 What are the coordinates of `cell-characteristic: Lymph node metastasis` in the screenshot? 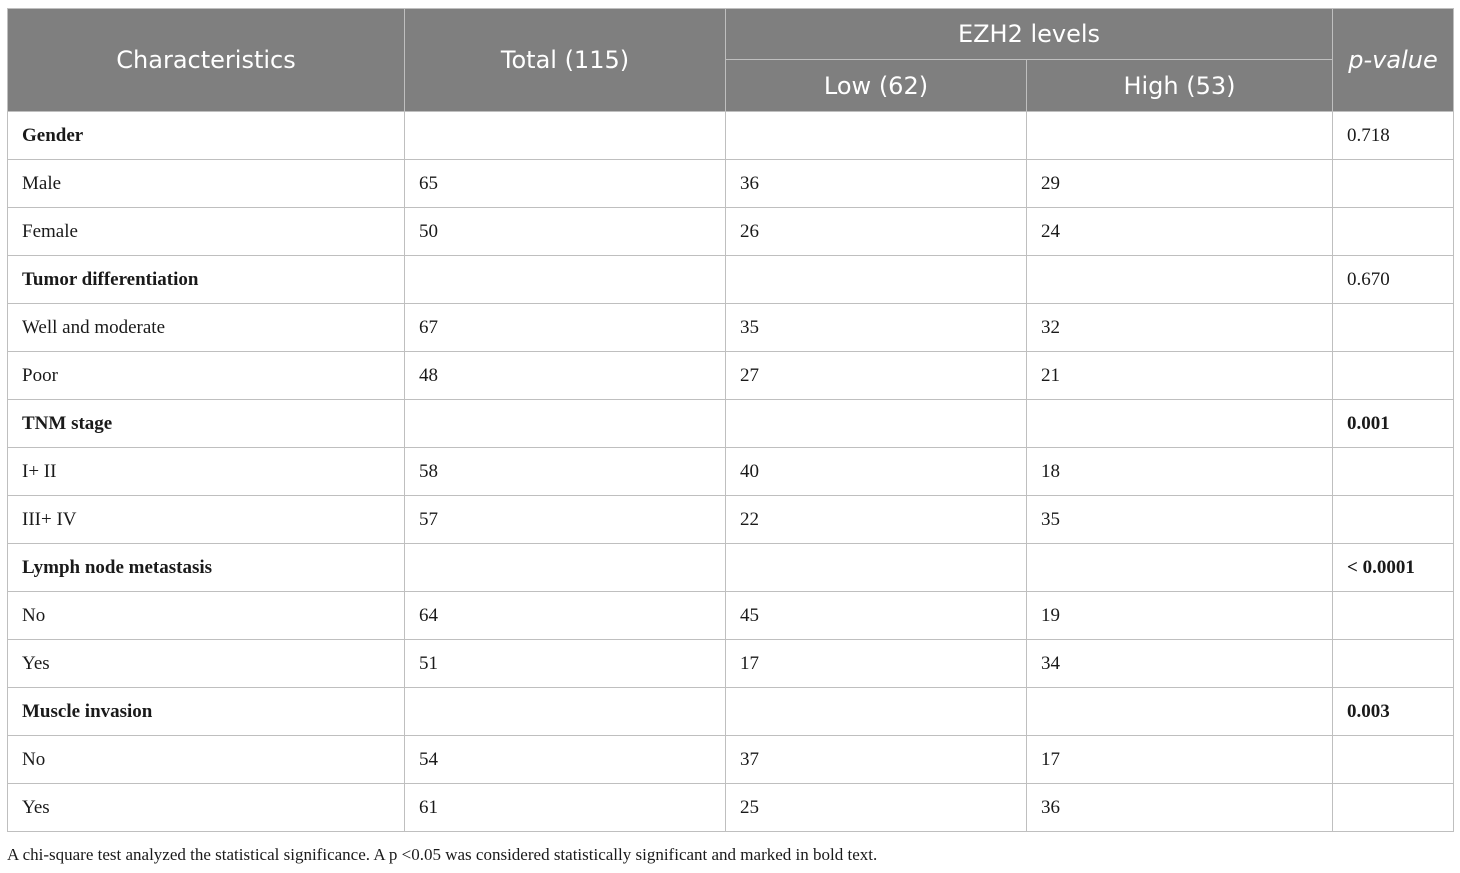 It's located at (206, 567).